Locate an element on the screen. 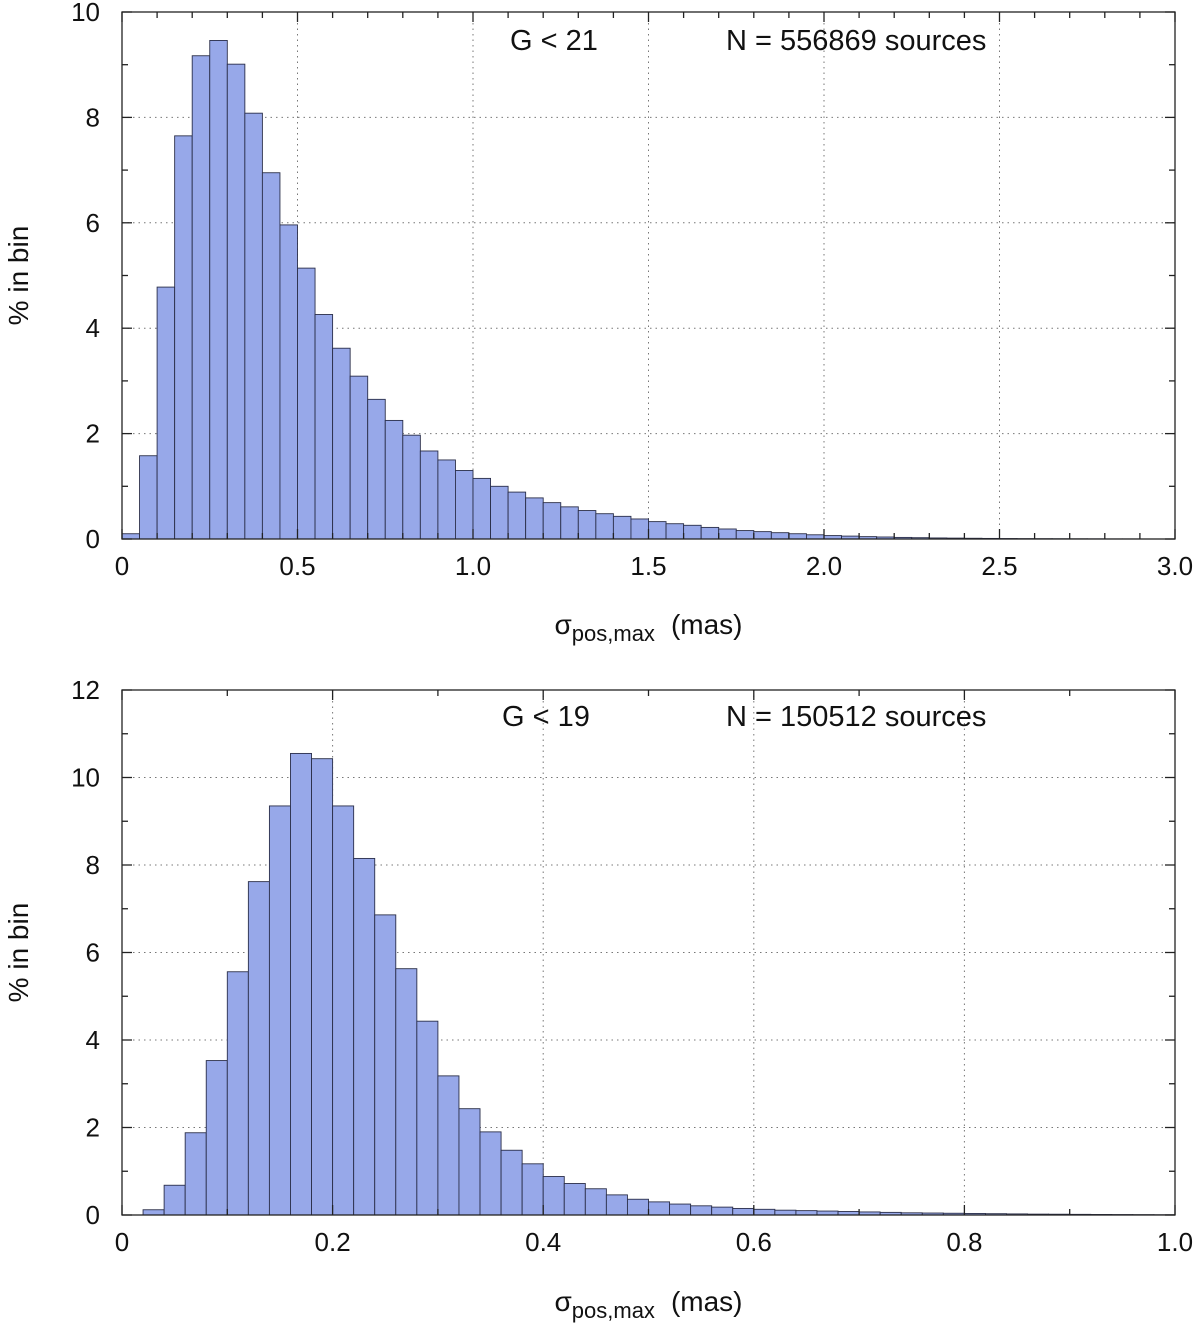  x-tick-label: 0.8 is located at coordinates (964, 1242).